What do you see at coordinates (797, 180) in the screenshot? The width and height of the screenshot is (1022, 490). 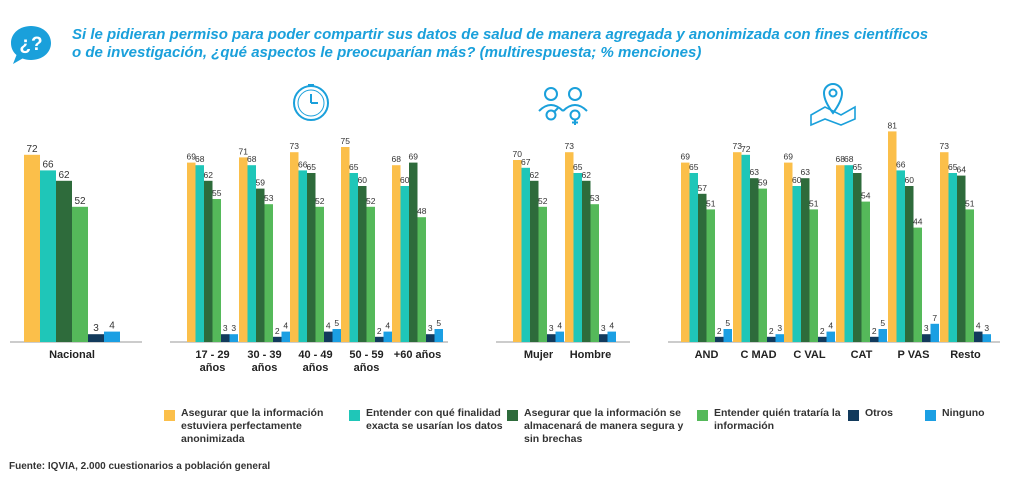 I see `data-label-region-2-s1: 60` at bounding box center [797, 180].